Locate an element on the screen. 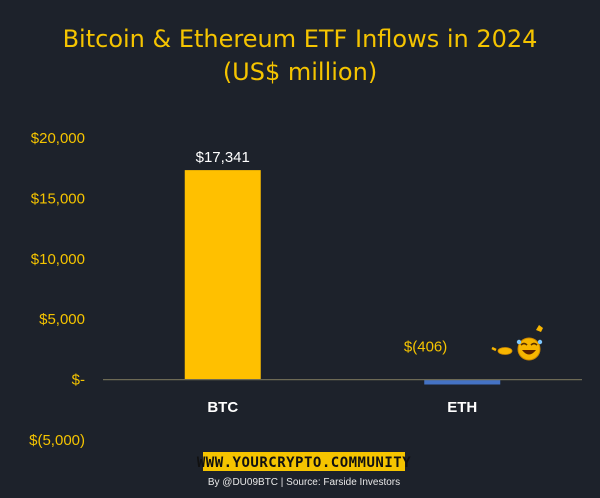 Image resolution: width=600 pixels, height=498 pixels. data-label-eth: $(406) is located at coordinates (425, 347).